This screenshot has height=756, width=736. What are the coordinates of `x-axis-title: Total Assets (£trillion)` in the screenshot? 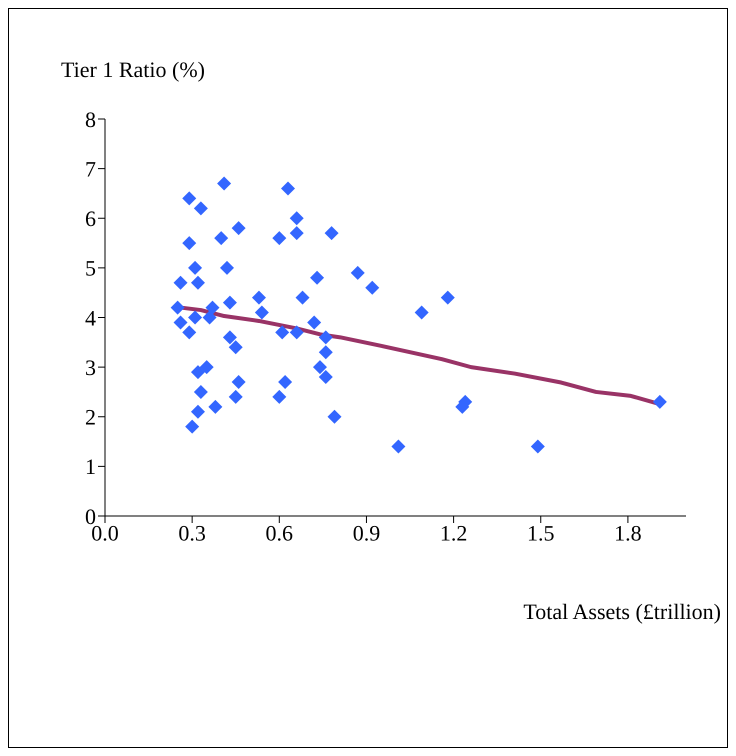 It's located at (622, 612).